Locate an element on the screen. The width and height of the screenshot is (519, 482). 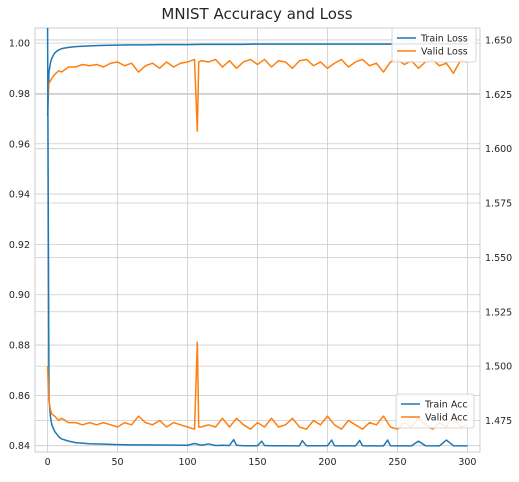
legend-label: Train Loss is located at coordinates (444, 39).